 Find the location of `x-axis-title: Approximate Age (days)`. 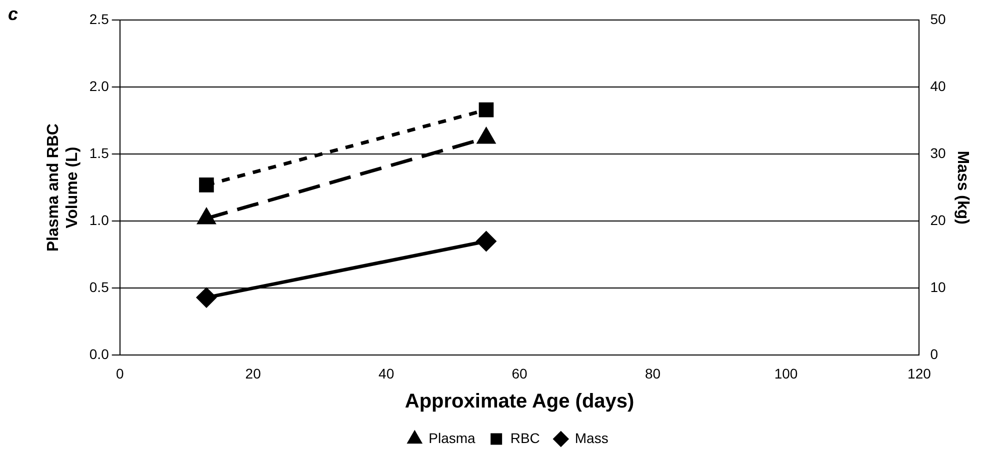

x-axis-title: Approximate Age (days) is located at coordinates (519, 401).